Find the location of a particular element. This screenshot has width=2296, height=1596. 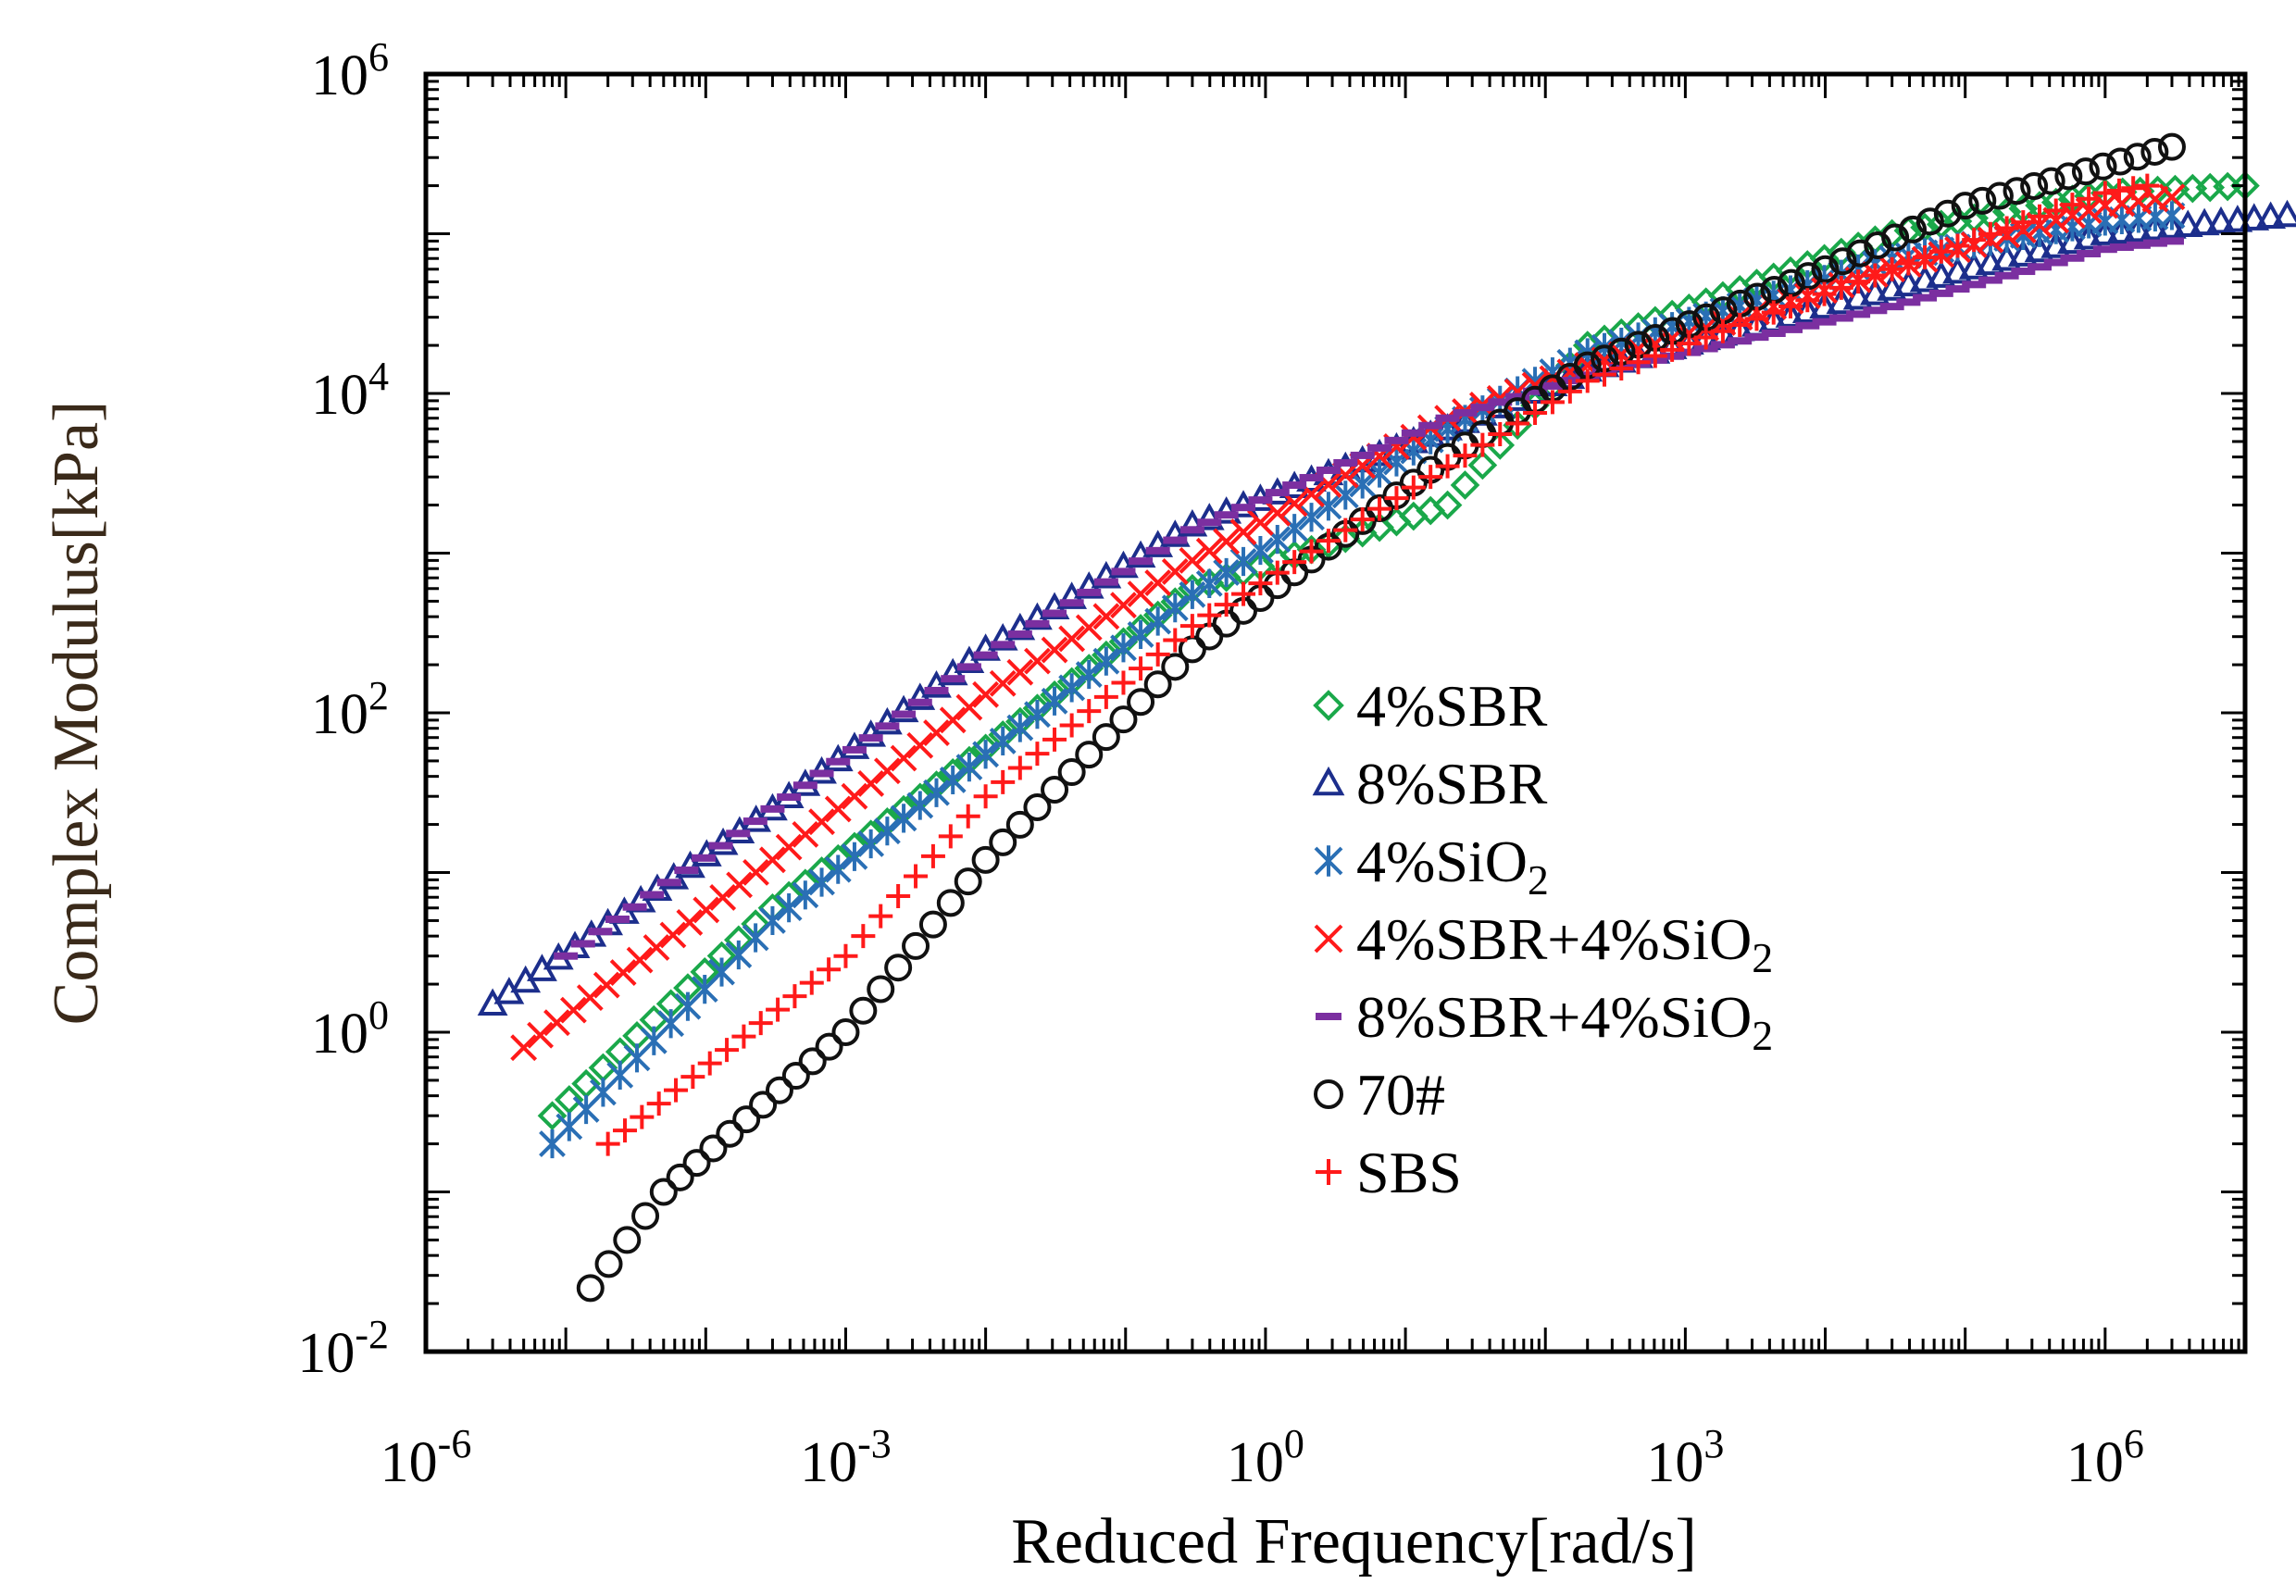

y-axis-title: Complex Modulus[kPa] is located at coordinates (76, 713).